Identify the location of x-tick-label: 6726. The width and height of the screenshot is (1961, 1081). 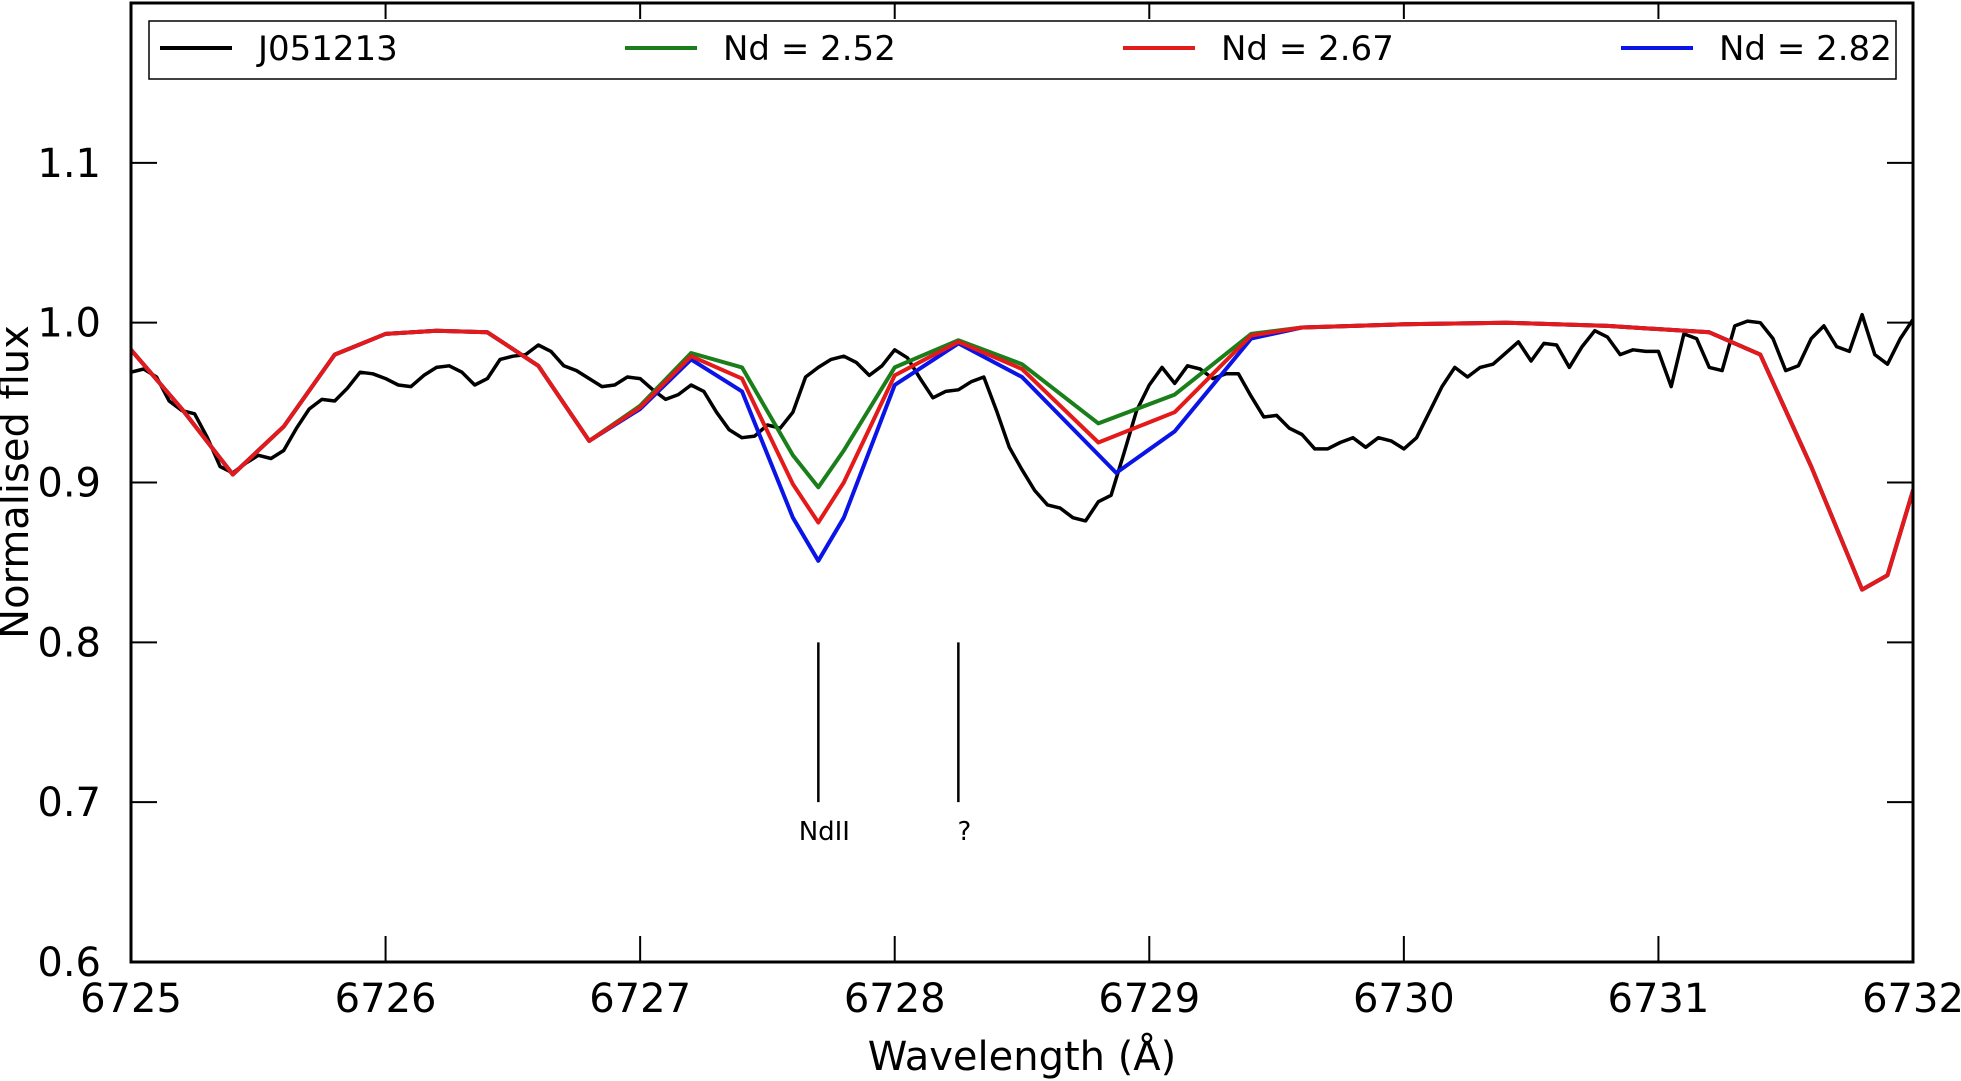
(386, 999).